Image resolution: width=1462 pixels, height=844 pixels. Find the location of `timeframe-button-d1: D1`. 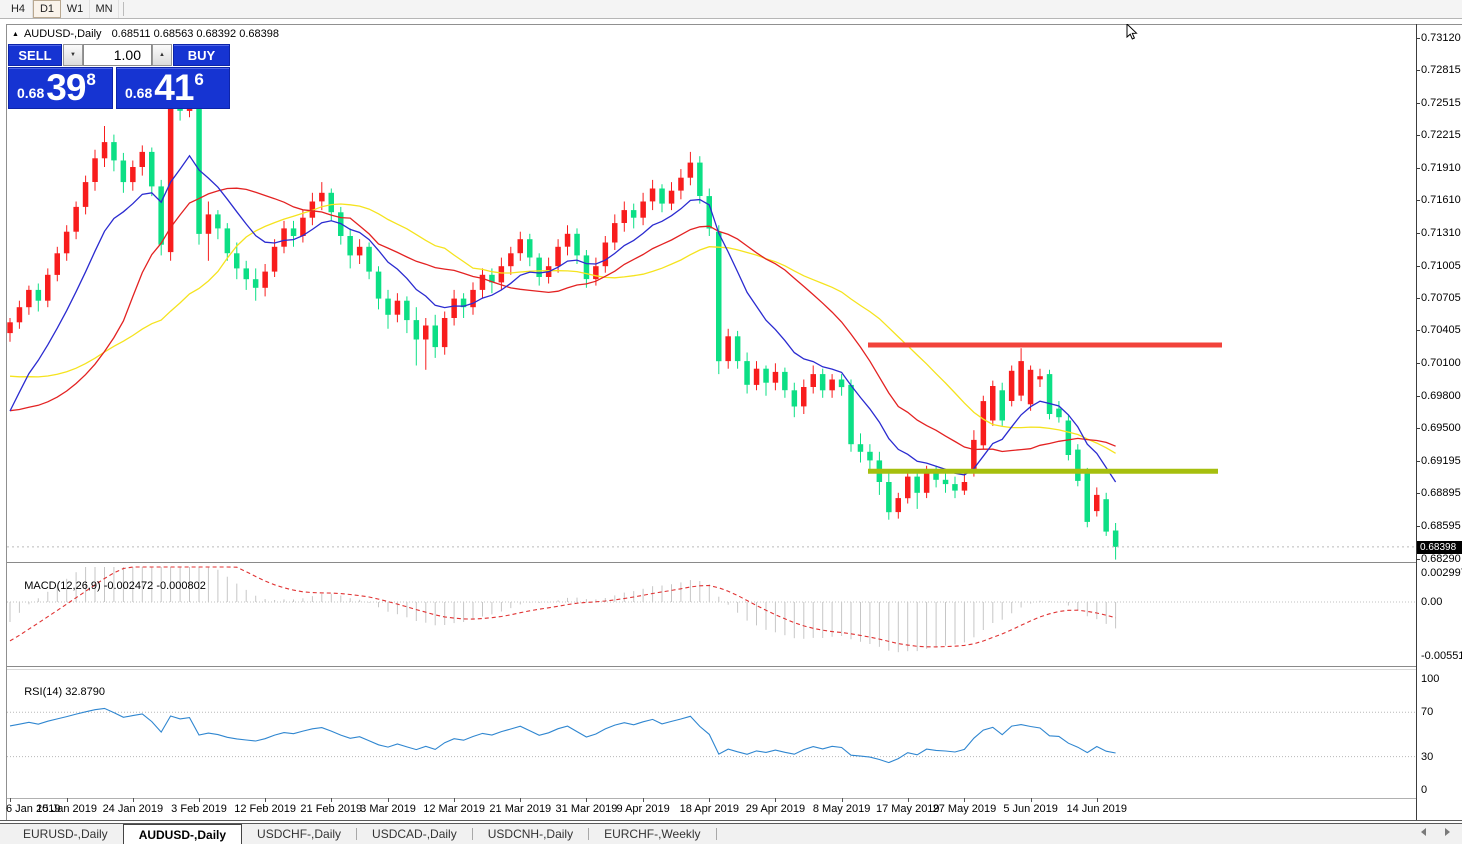

timeframe-button-d1: D1 is located at coordinates (47, 9).